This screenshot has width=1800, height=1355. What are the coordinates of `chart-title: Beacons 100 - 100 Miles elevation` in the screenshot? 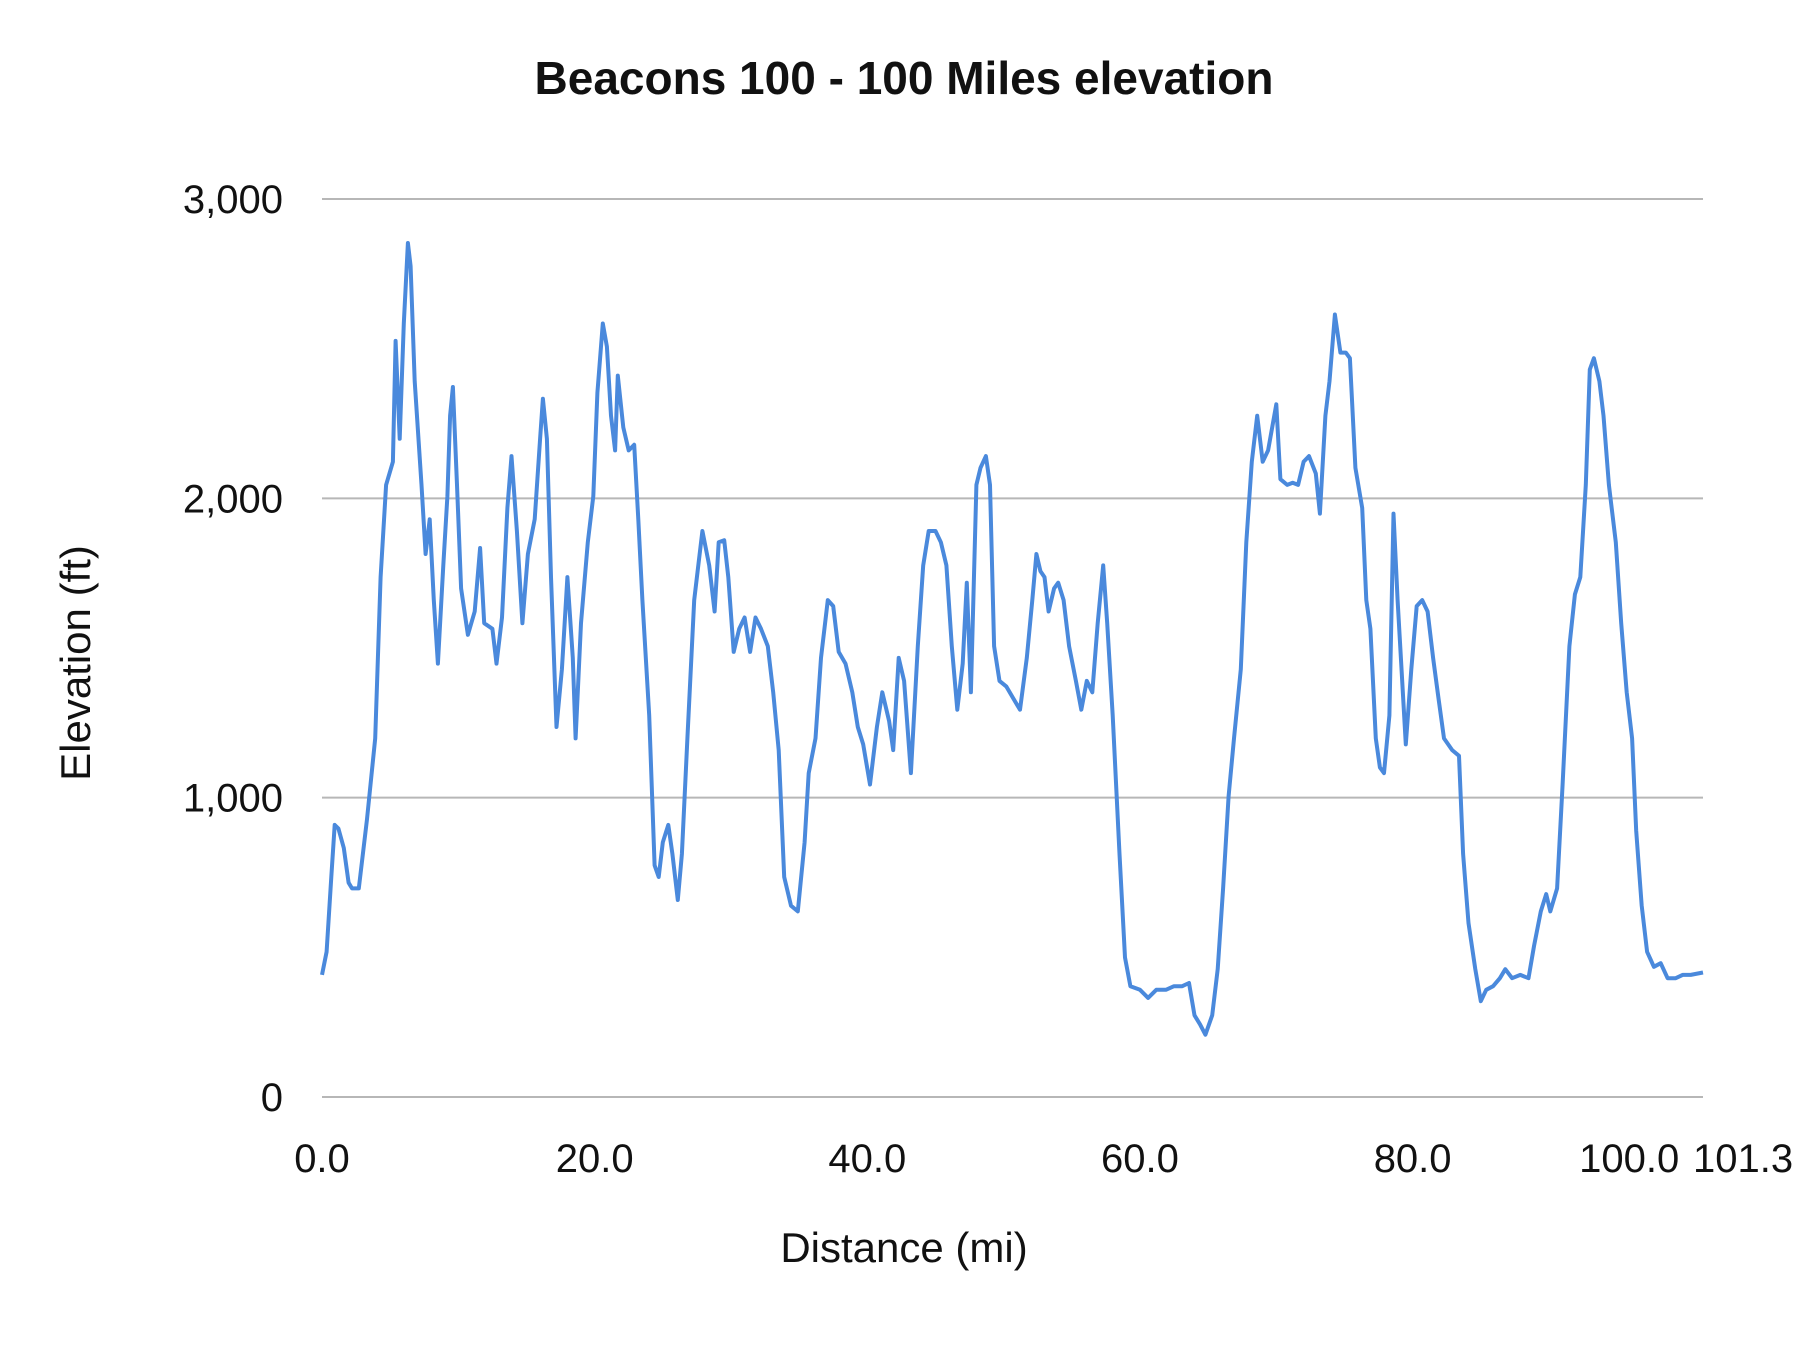 It's located at (904, 78).